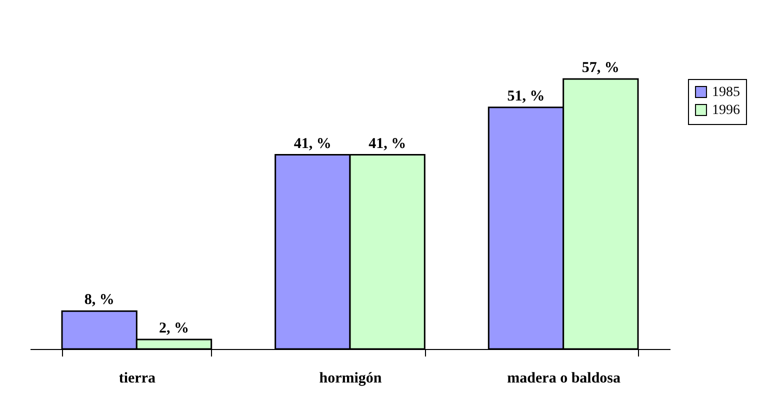  I want to click on data-label: 2, %, so click(174, 328).